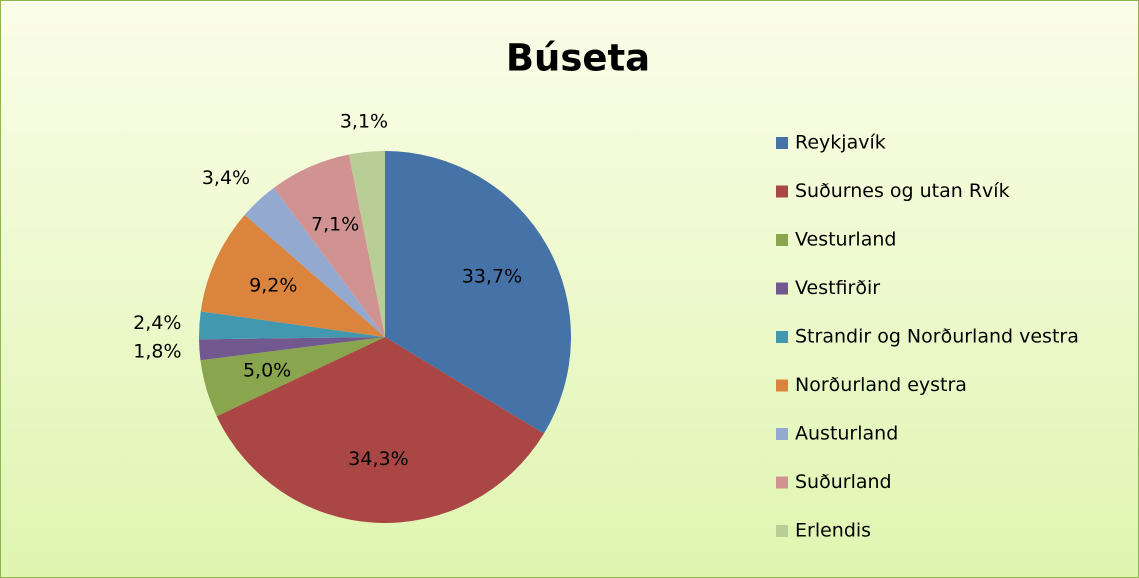 The width and height of the screenshot is (1139, 578). What do you see at coordinates (833, 531) in the screenshot?
I see `legend-label: Erlendis` at bounding box center [833, 531].